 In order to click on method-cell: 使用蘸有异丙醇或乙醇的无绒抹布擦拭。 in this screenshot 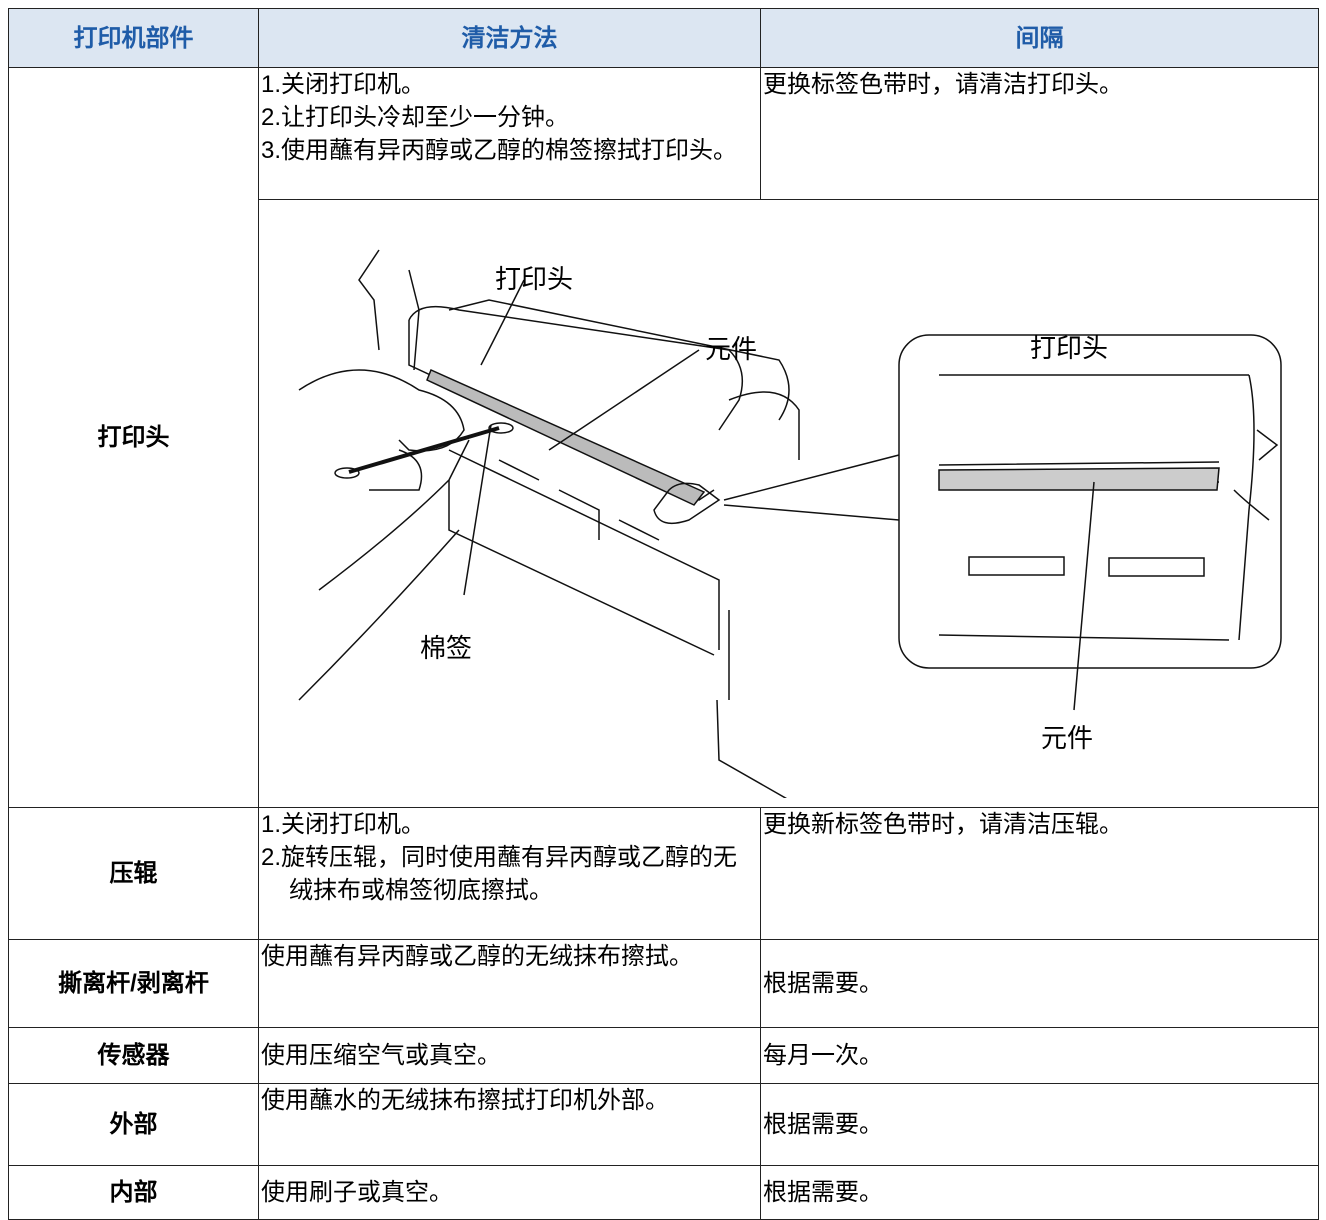, I will do `click(509, 983)`.